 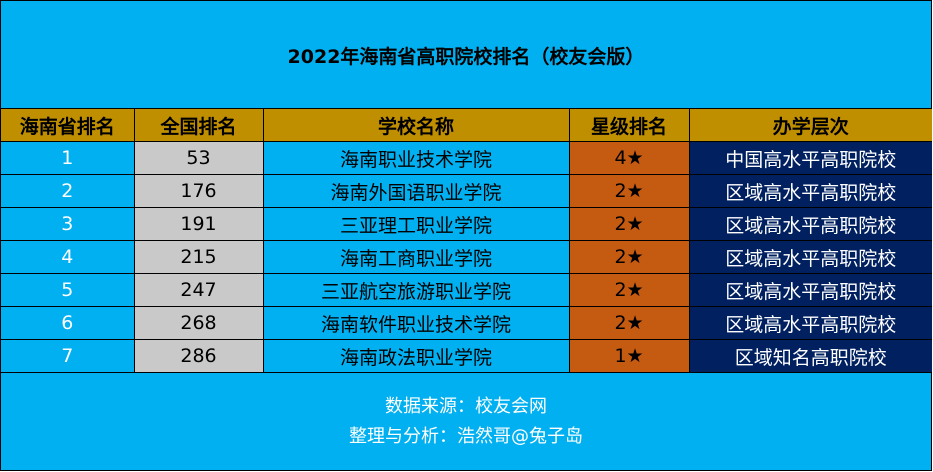 I want to click on table-row: 2 176 海南外国语职业学院 2★ 区域高水平高职院校, so click(x=466, y=191).